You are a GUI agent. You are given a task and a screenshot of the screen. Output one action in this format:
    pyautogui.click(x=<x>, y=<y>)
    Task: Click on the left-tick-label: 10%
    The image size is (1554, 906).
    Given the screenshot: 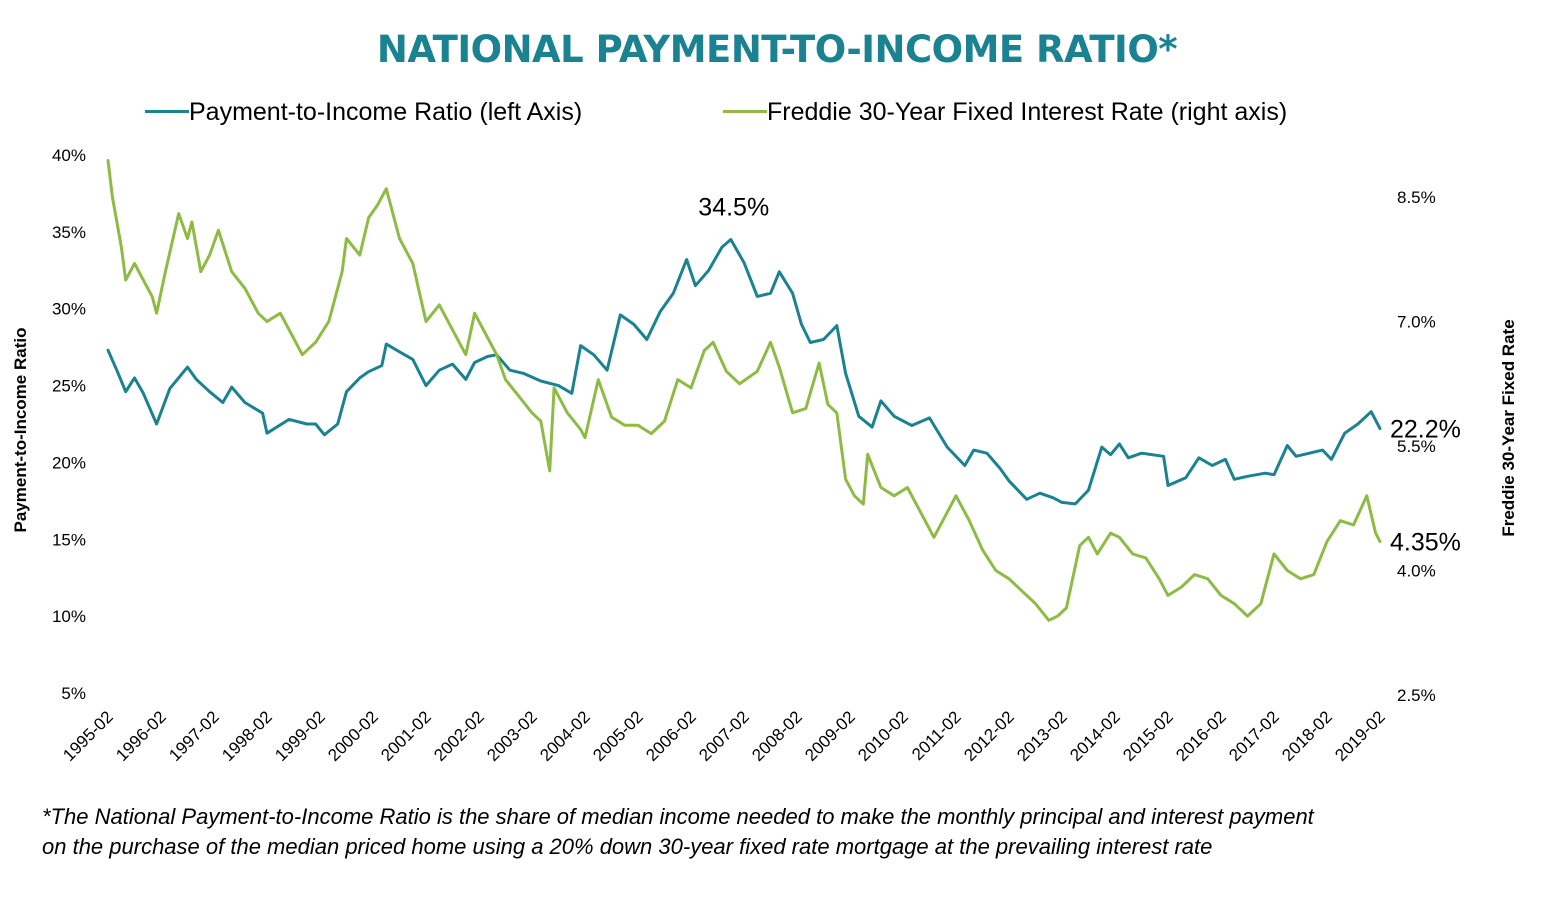 What is the action you would take?
    pyautogui.click(x=69, y=616)
    